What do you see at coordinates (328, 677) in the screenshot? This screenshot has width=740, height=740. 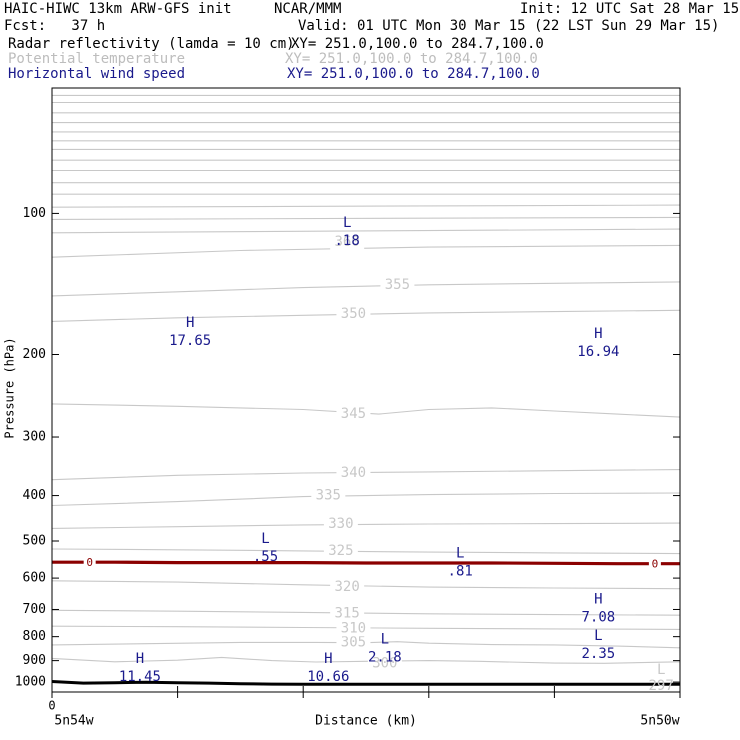 I see `wind-extremum-value-8: 10.66` at bounding box center [328, 677].